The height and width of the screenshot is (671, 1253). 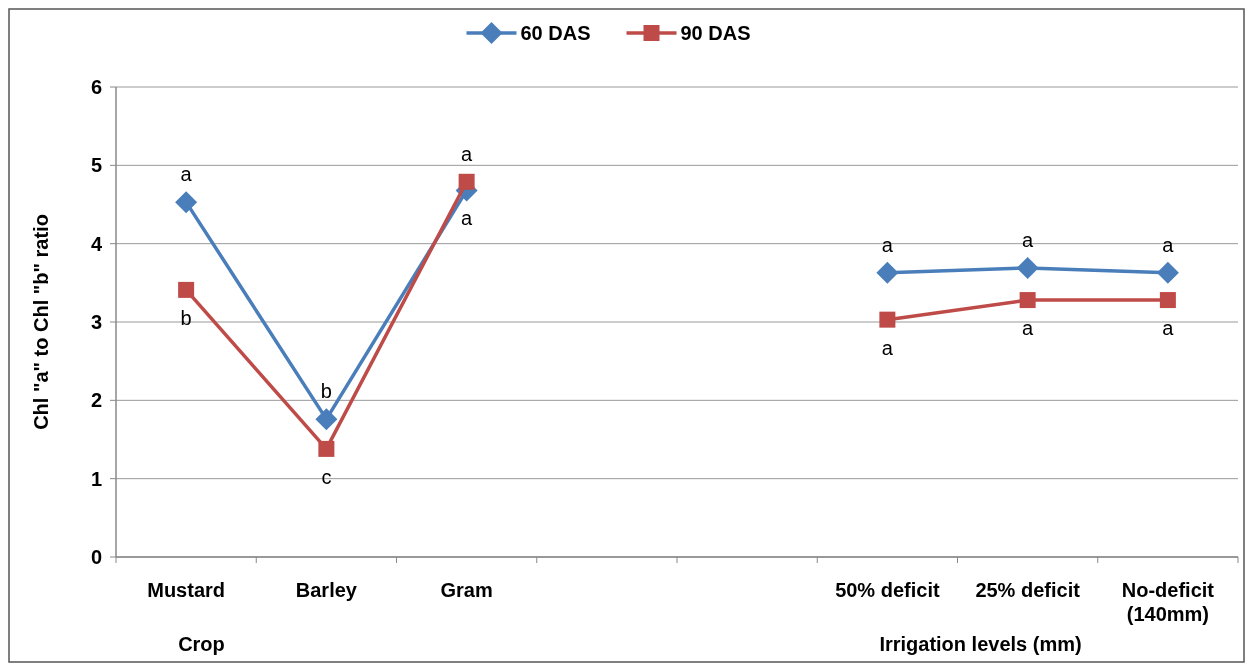 What do you see at coordinates (715, 33) in the screenshot?
I see `legend-label: 90 DAS` at bounding box center [715, 33].